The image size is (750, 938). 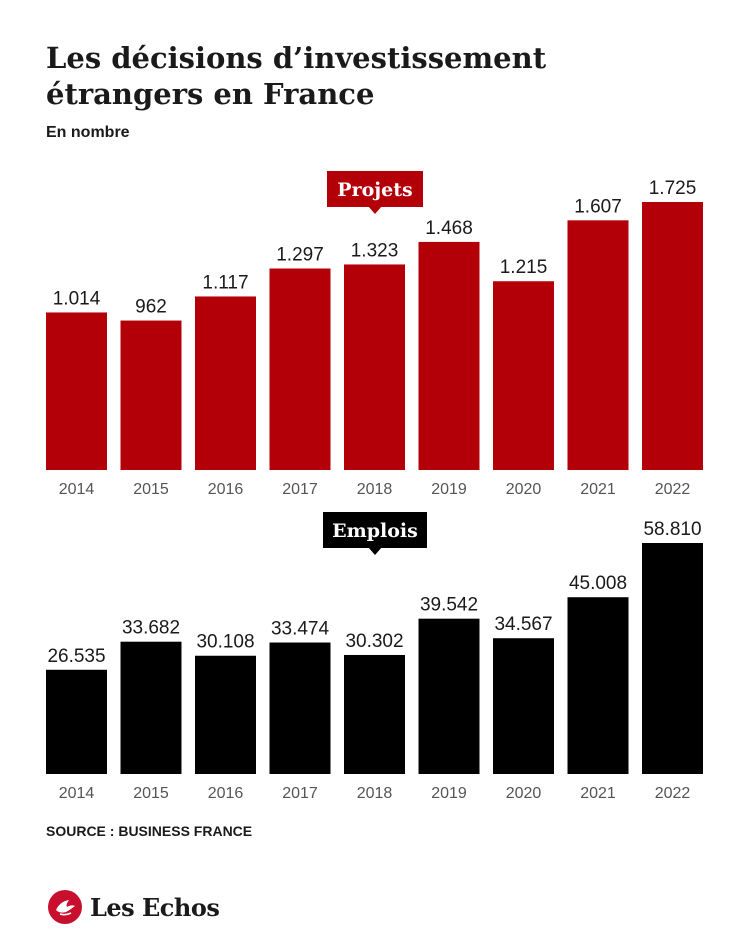 I want to click on projets-year-label: 2017, so click(x=300, y=489).